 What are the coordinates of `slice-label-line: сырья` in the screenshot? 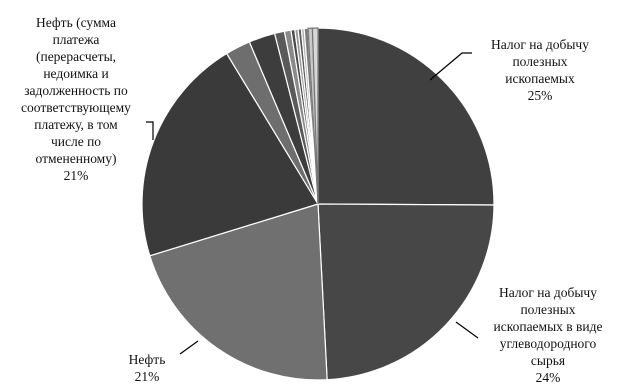 It's located at (548, 360).